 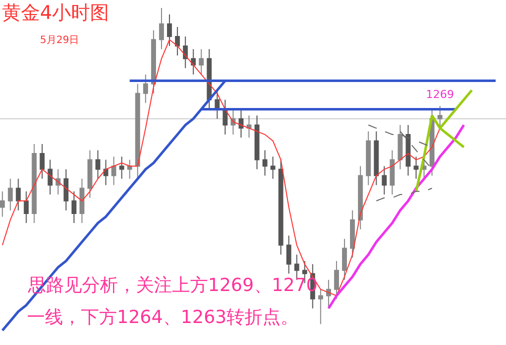 I want to click on chart-title: 黄金4小时图, so click(x=56, y=13).